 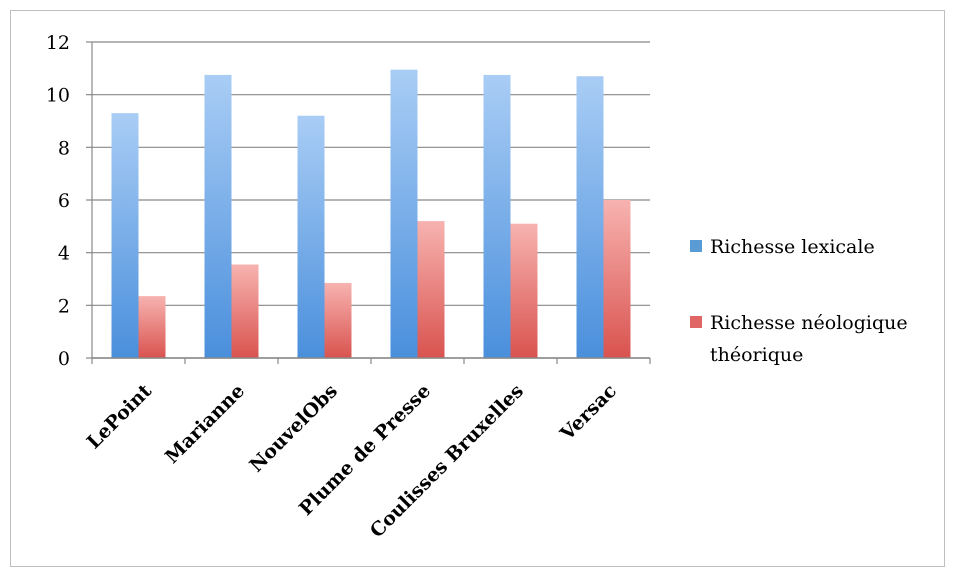 I want to click on legend-label: théorique, so click(x=756, y=355).